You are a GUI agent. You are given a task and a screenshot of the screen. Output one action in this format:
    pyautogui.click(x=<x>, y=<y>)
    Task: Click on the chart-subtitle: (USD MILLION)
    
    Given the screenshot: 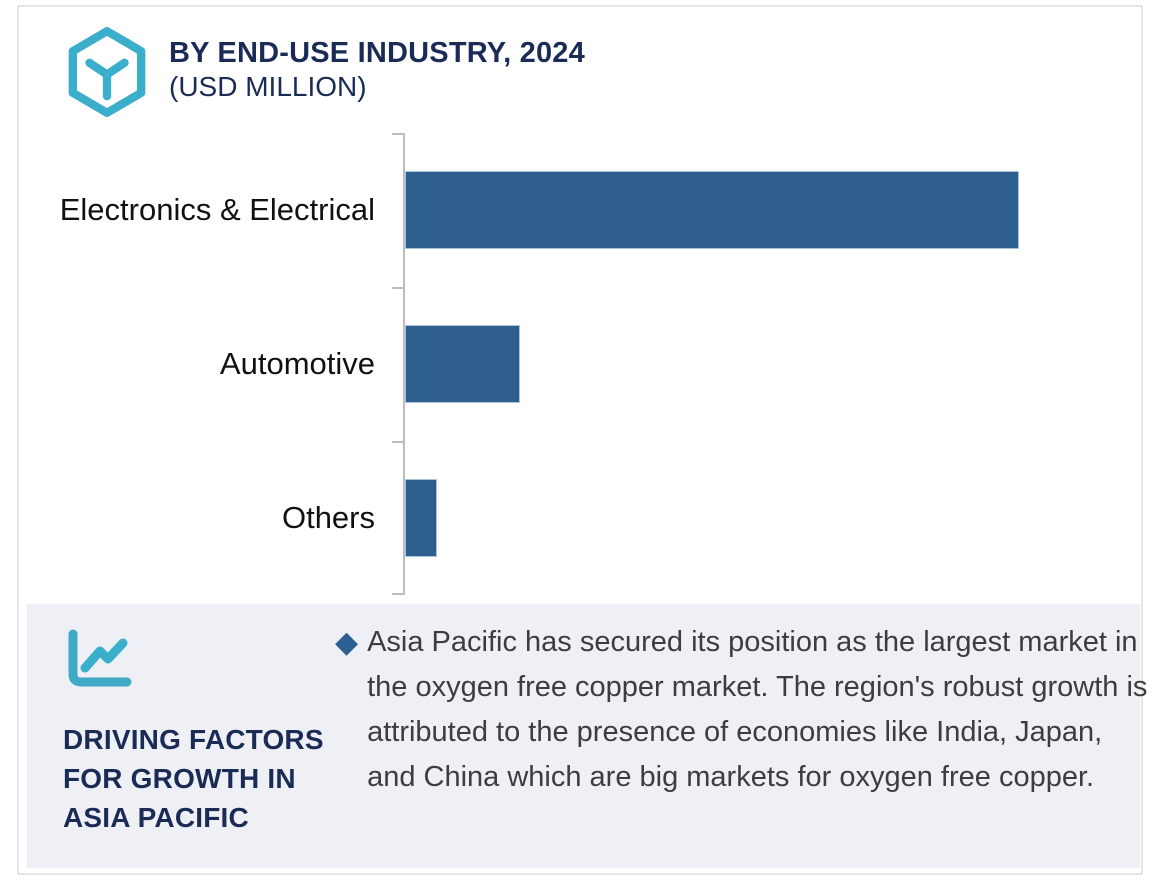 What is the action you would take?
    pyautogui.click(x=268, y=86)
    